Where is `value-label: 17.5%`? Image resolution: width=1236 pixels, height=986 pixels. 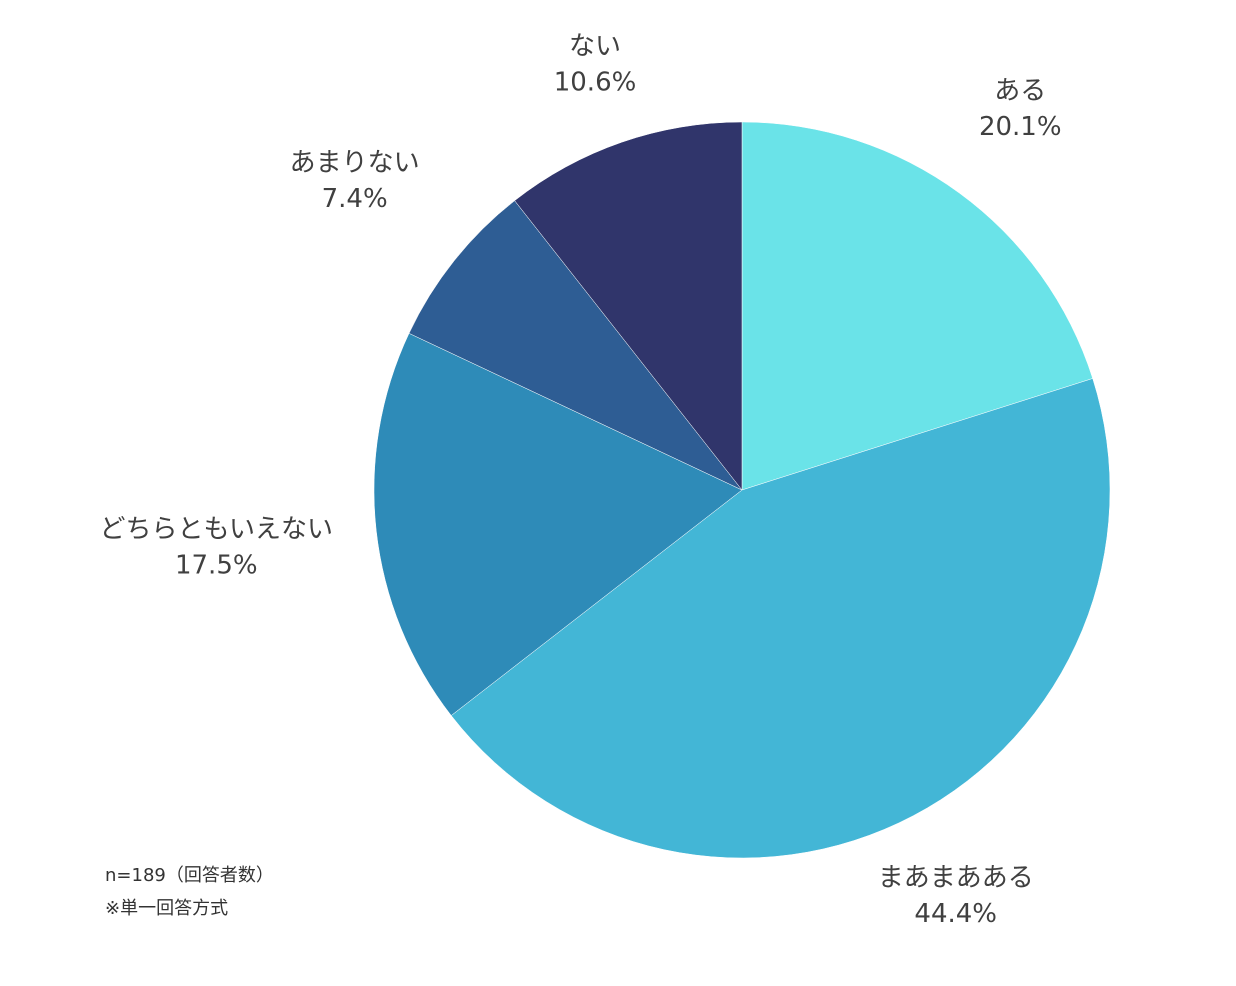 value-label: 17.5% is located at coordinates (216, 566).